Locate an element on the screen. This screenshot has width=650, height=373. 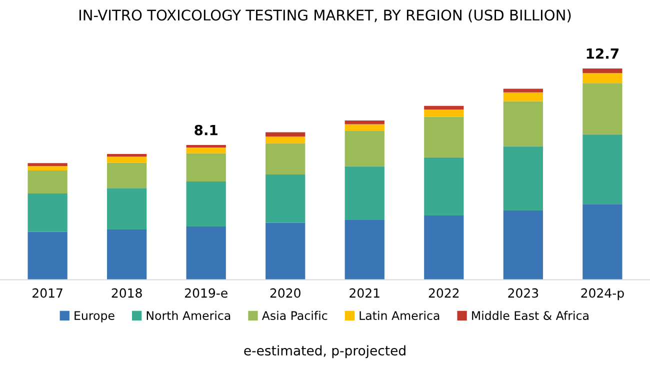
x-tick-label: 2022 is located at coordinates (443, 293).